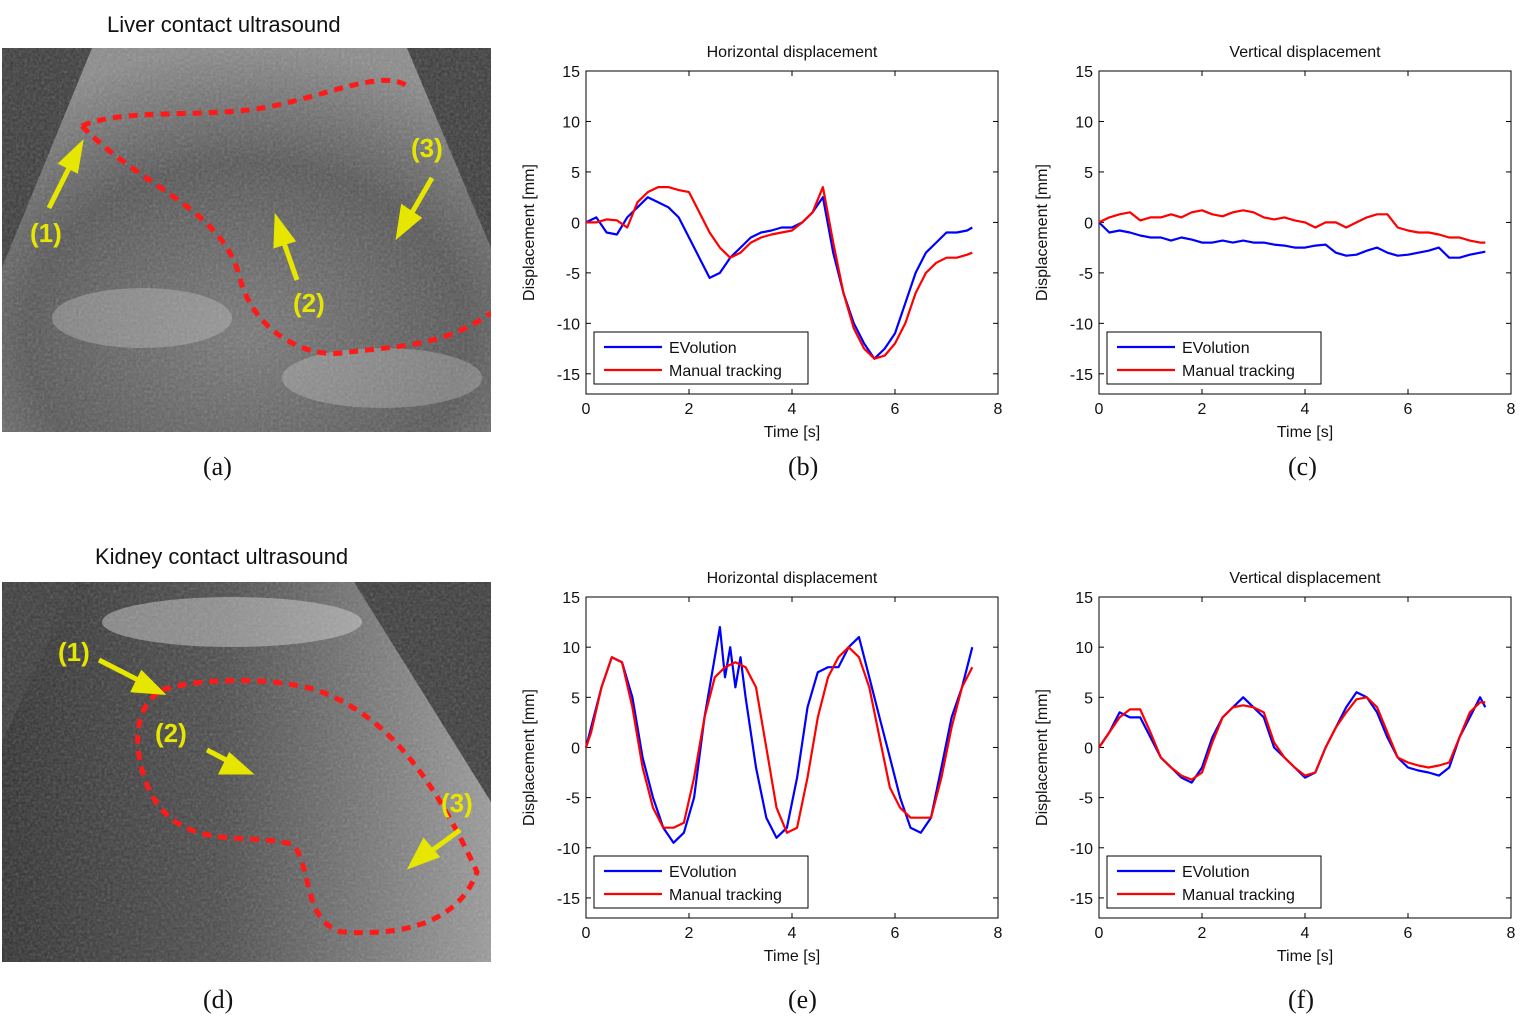 The height and width of the screenshot is (1020, 1529). What do you see at coordinates (222, 556) in the screenshot?
I see `kidney-ultrasound-title: Kidney contact ultrasound` at bounding box center [222, 556].